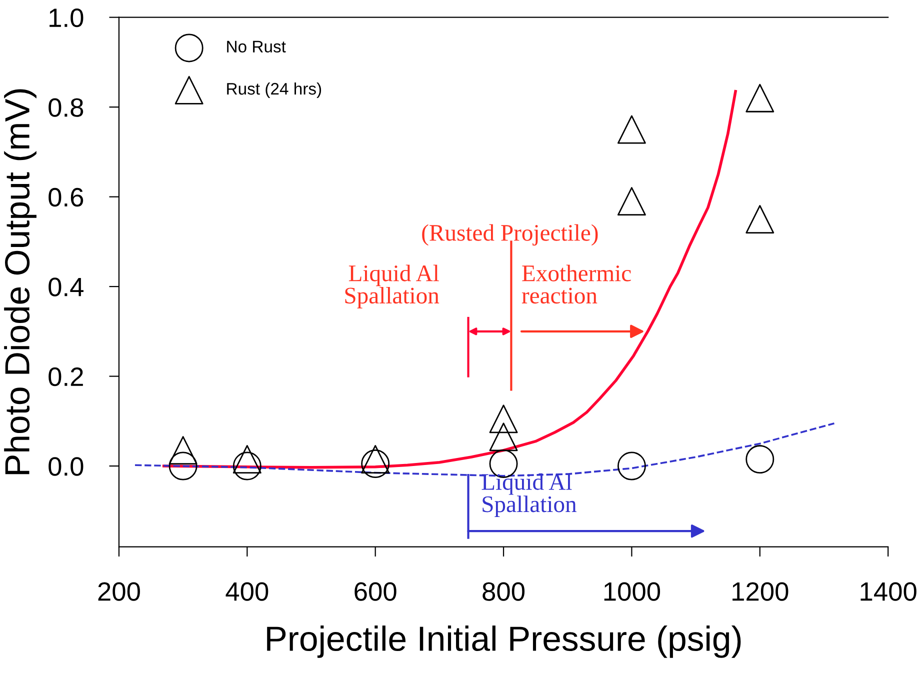  Describe the element at coordinates (274, 90) in the screenshot. I see `legend-label: Rust (24 hrs)` at that location.